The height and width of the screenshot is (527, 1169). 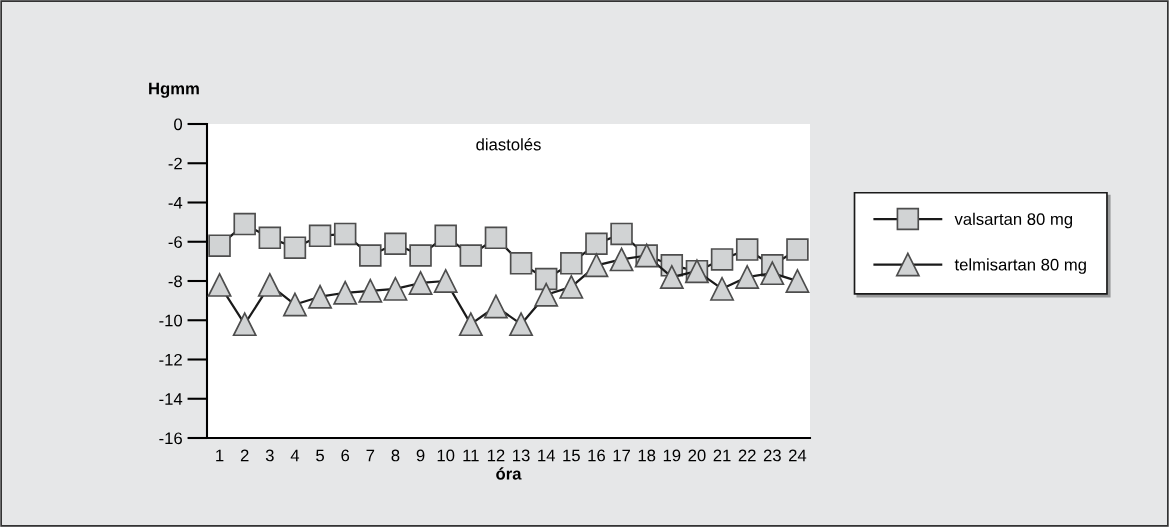 What do you see at coordinates (175, 281) in the screenshot?
I see `y-tick-label: -8` at bounding box center [175, 281].